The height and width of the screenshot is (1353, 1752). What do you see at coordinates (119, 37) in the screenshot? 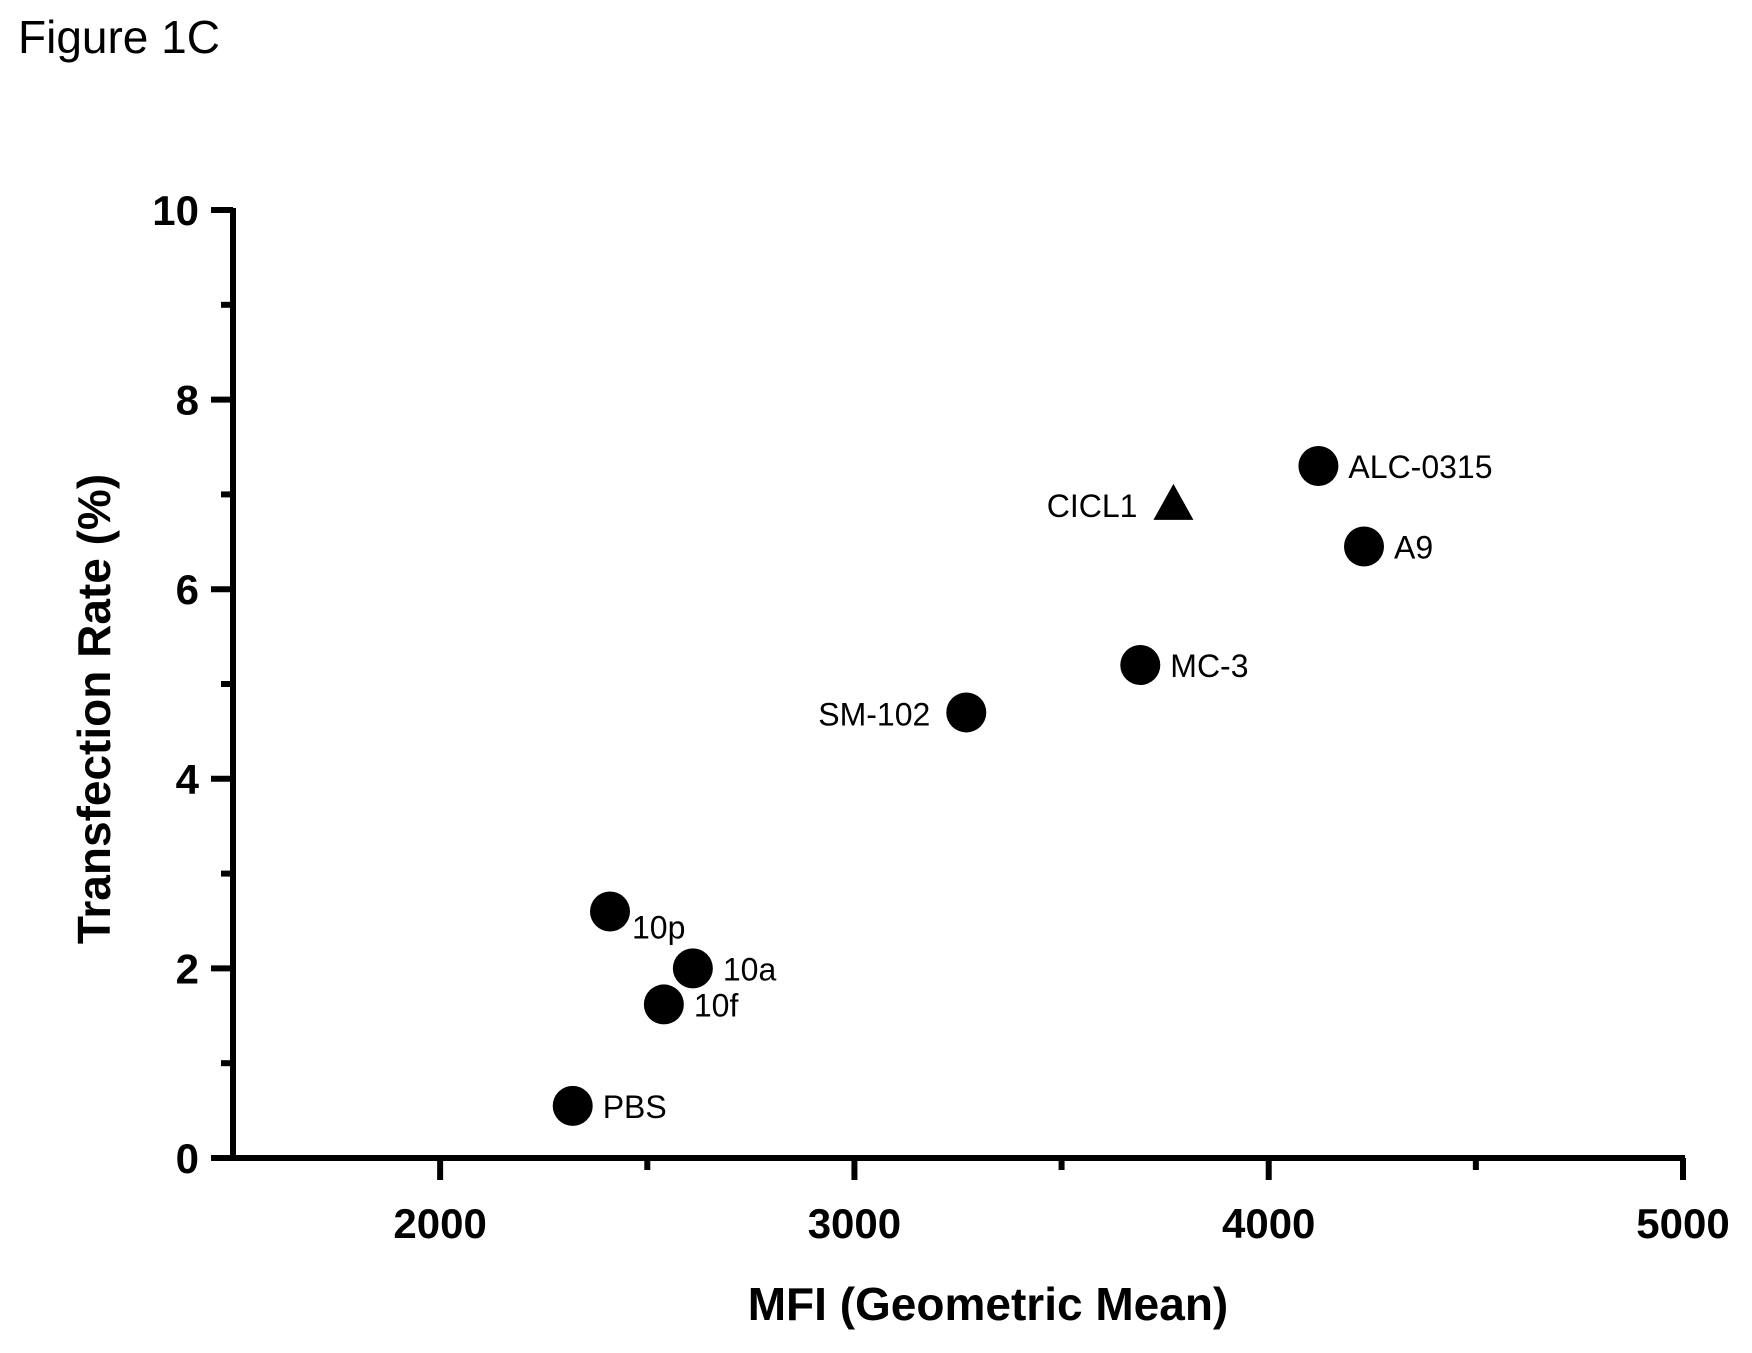
I see `figure-label: Figure 1C` at bounding box center [119, 37].